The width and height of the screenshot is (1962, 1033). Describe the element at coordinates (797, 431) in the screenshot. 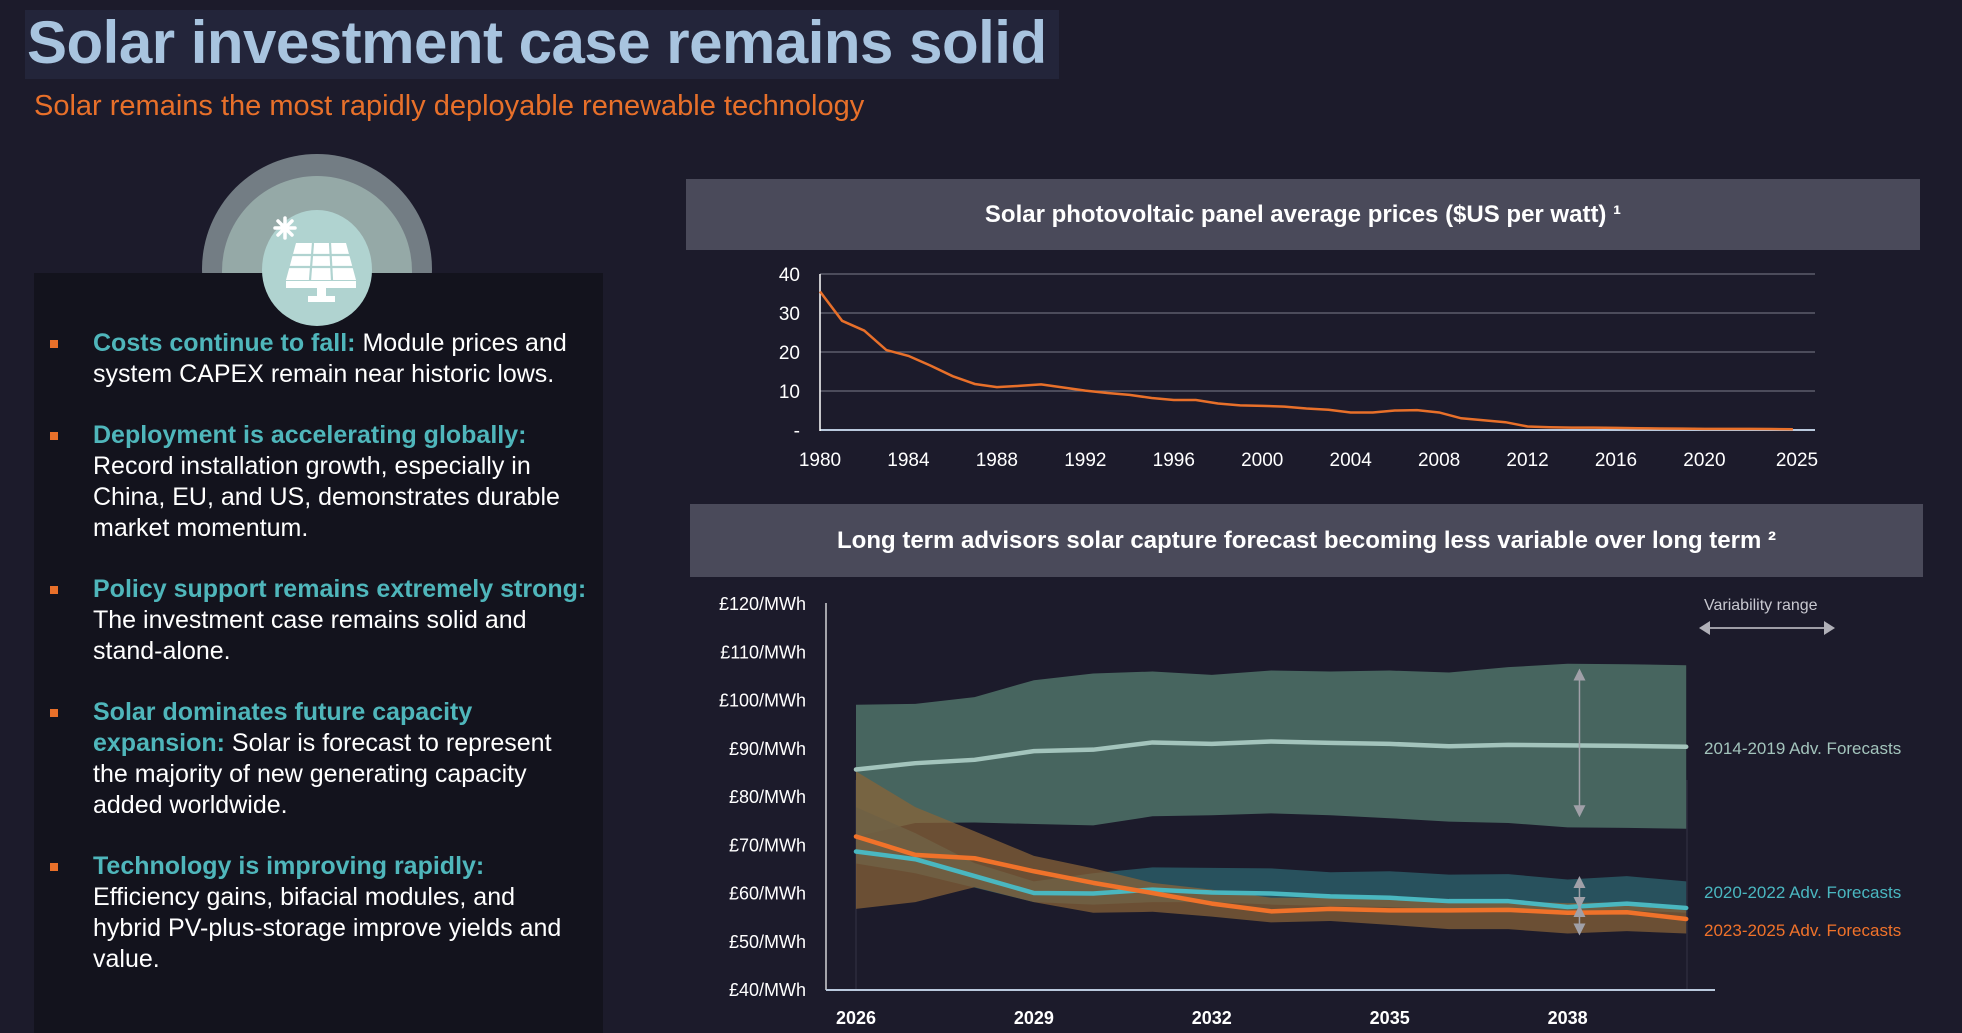

I see `y-tick-label: -` at that location.